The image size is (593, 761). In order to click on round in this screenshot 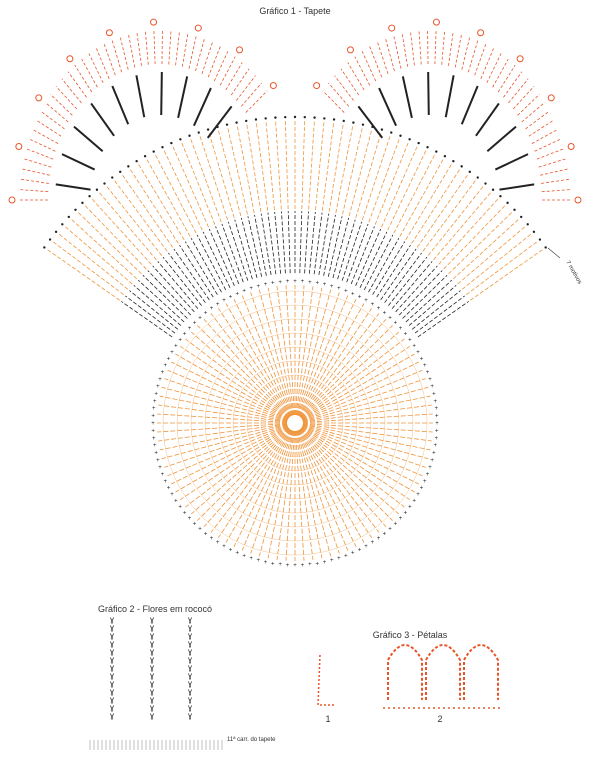, I will do `click(295, 423)`.